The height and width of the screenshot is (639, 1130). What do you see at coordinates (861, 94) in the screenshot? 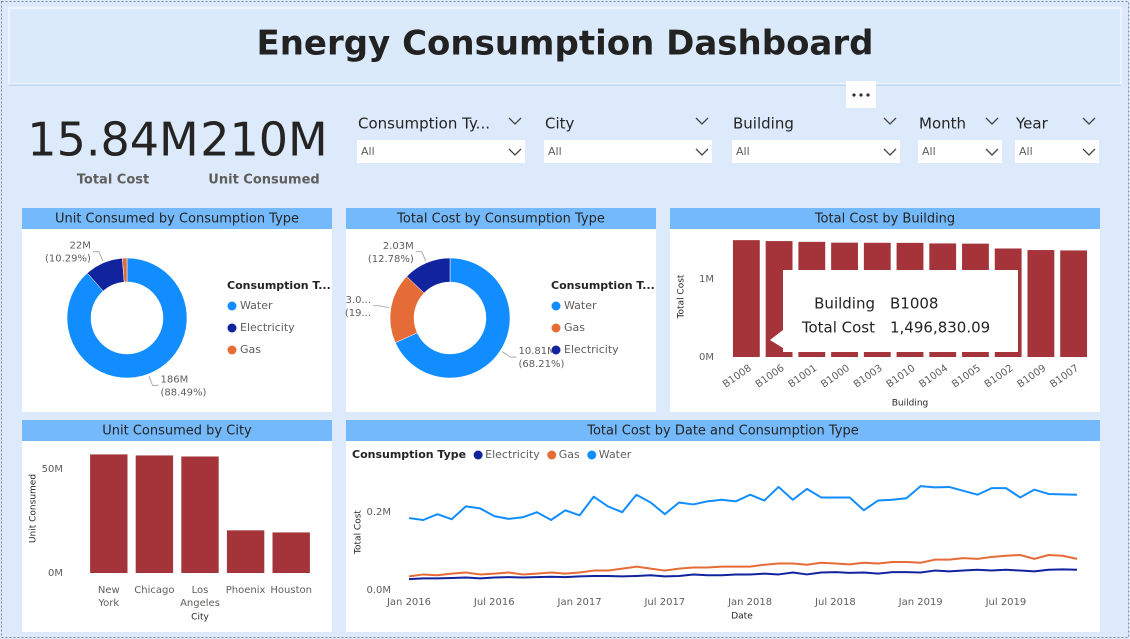
I see `more-options` at bounding box center [861, 94].